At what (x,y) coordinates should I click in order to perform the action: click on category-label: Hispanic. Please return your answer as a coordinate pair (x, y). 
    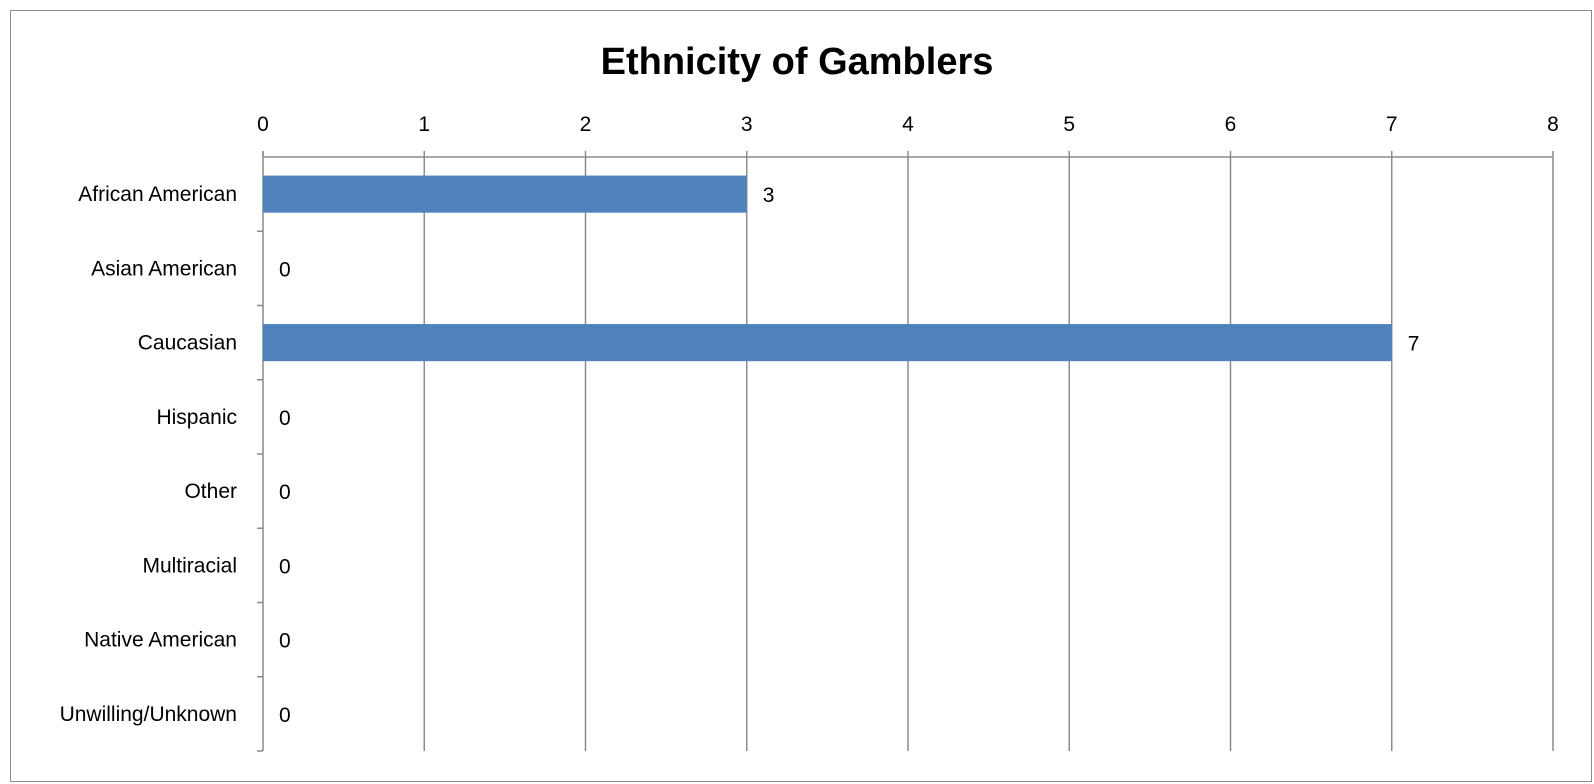
    Looking at the image, I should click on (196, 417).